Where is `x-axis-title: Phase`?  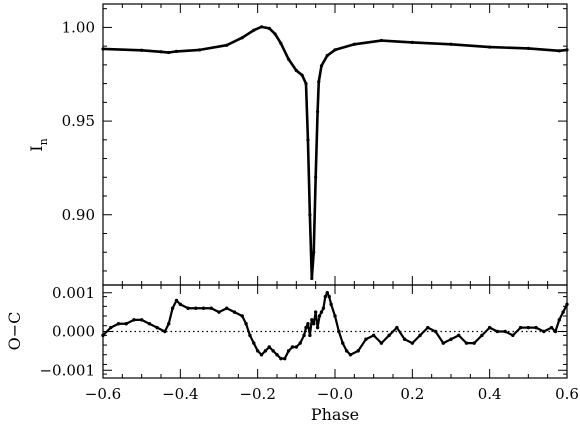 x-axis-title: Phase is located at coordinates (335, 414).